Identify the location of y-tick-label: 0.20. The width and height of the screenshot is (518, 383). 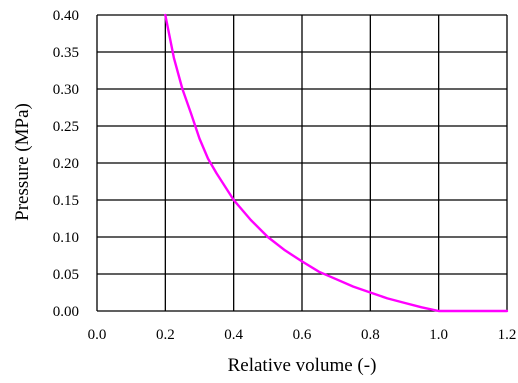
(66, 164).